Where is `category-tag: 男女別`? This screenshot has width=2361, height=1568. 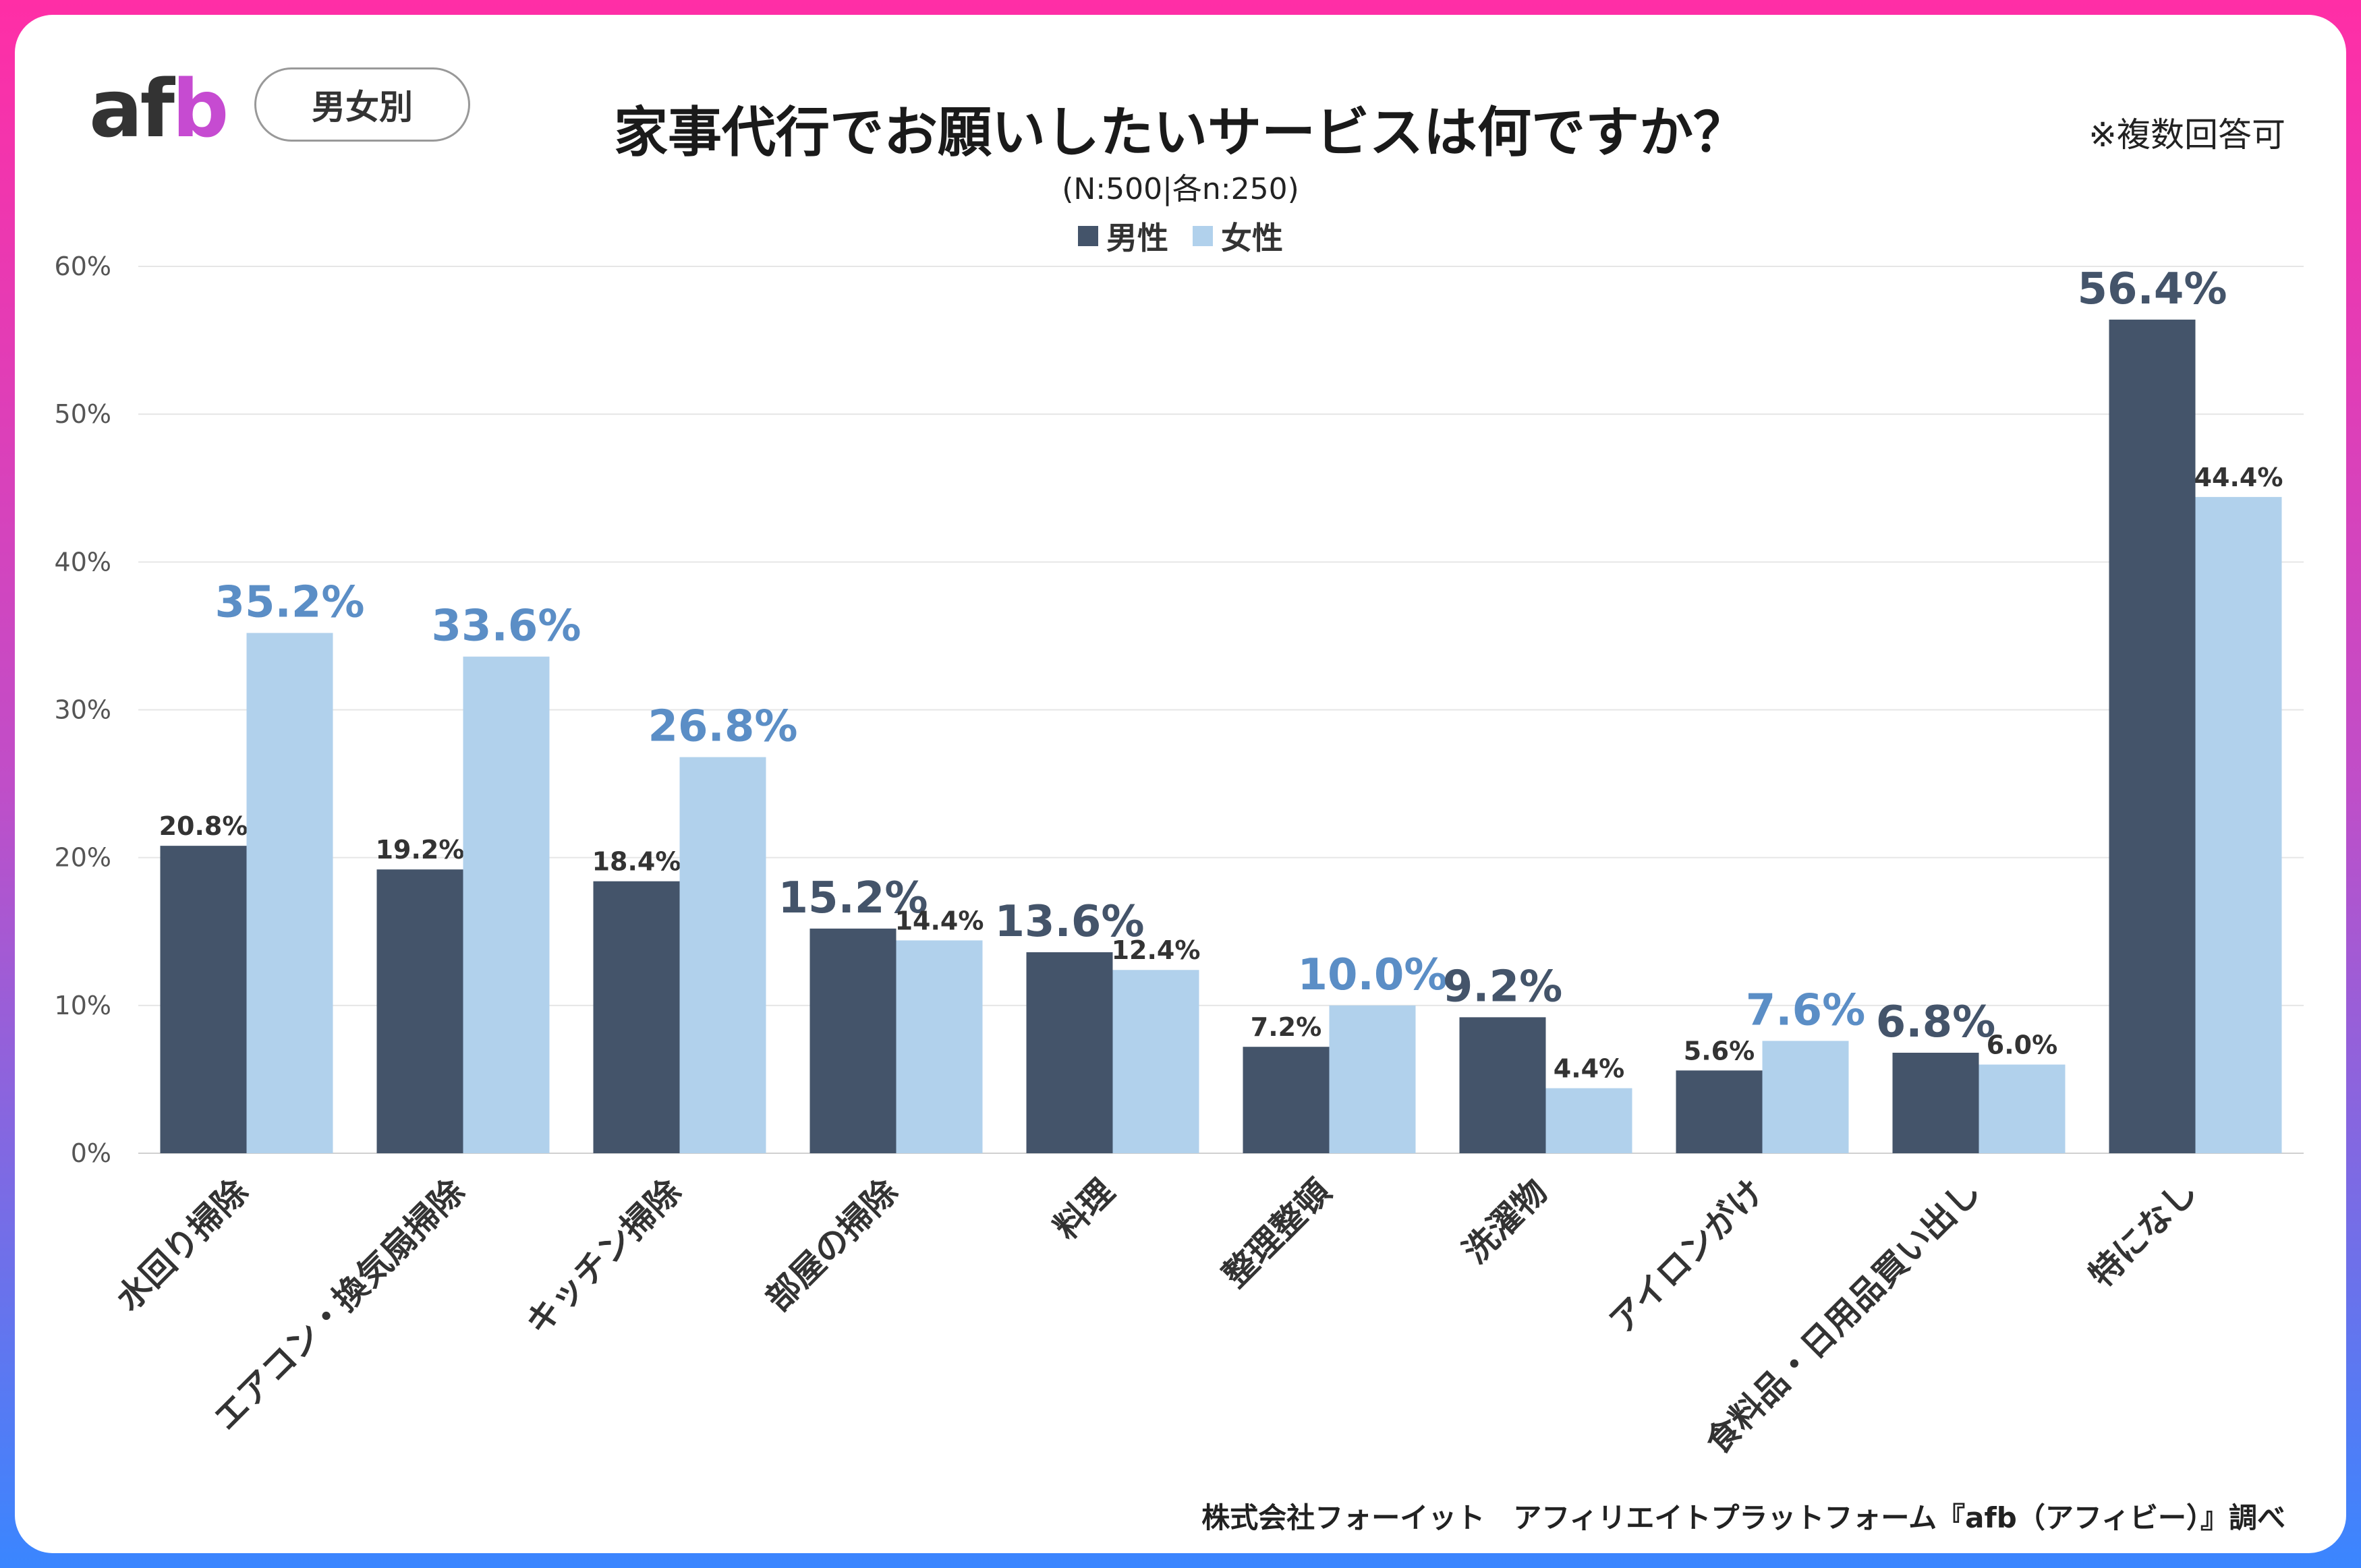 category-tag: 男女別 is located at coordinates (362, 104).